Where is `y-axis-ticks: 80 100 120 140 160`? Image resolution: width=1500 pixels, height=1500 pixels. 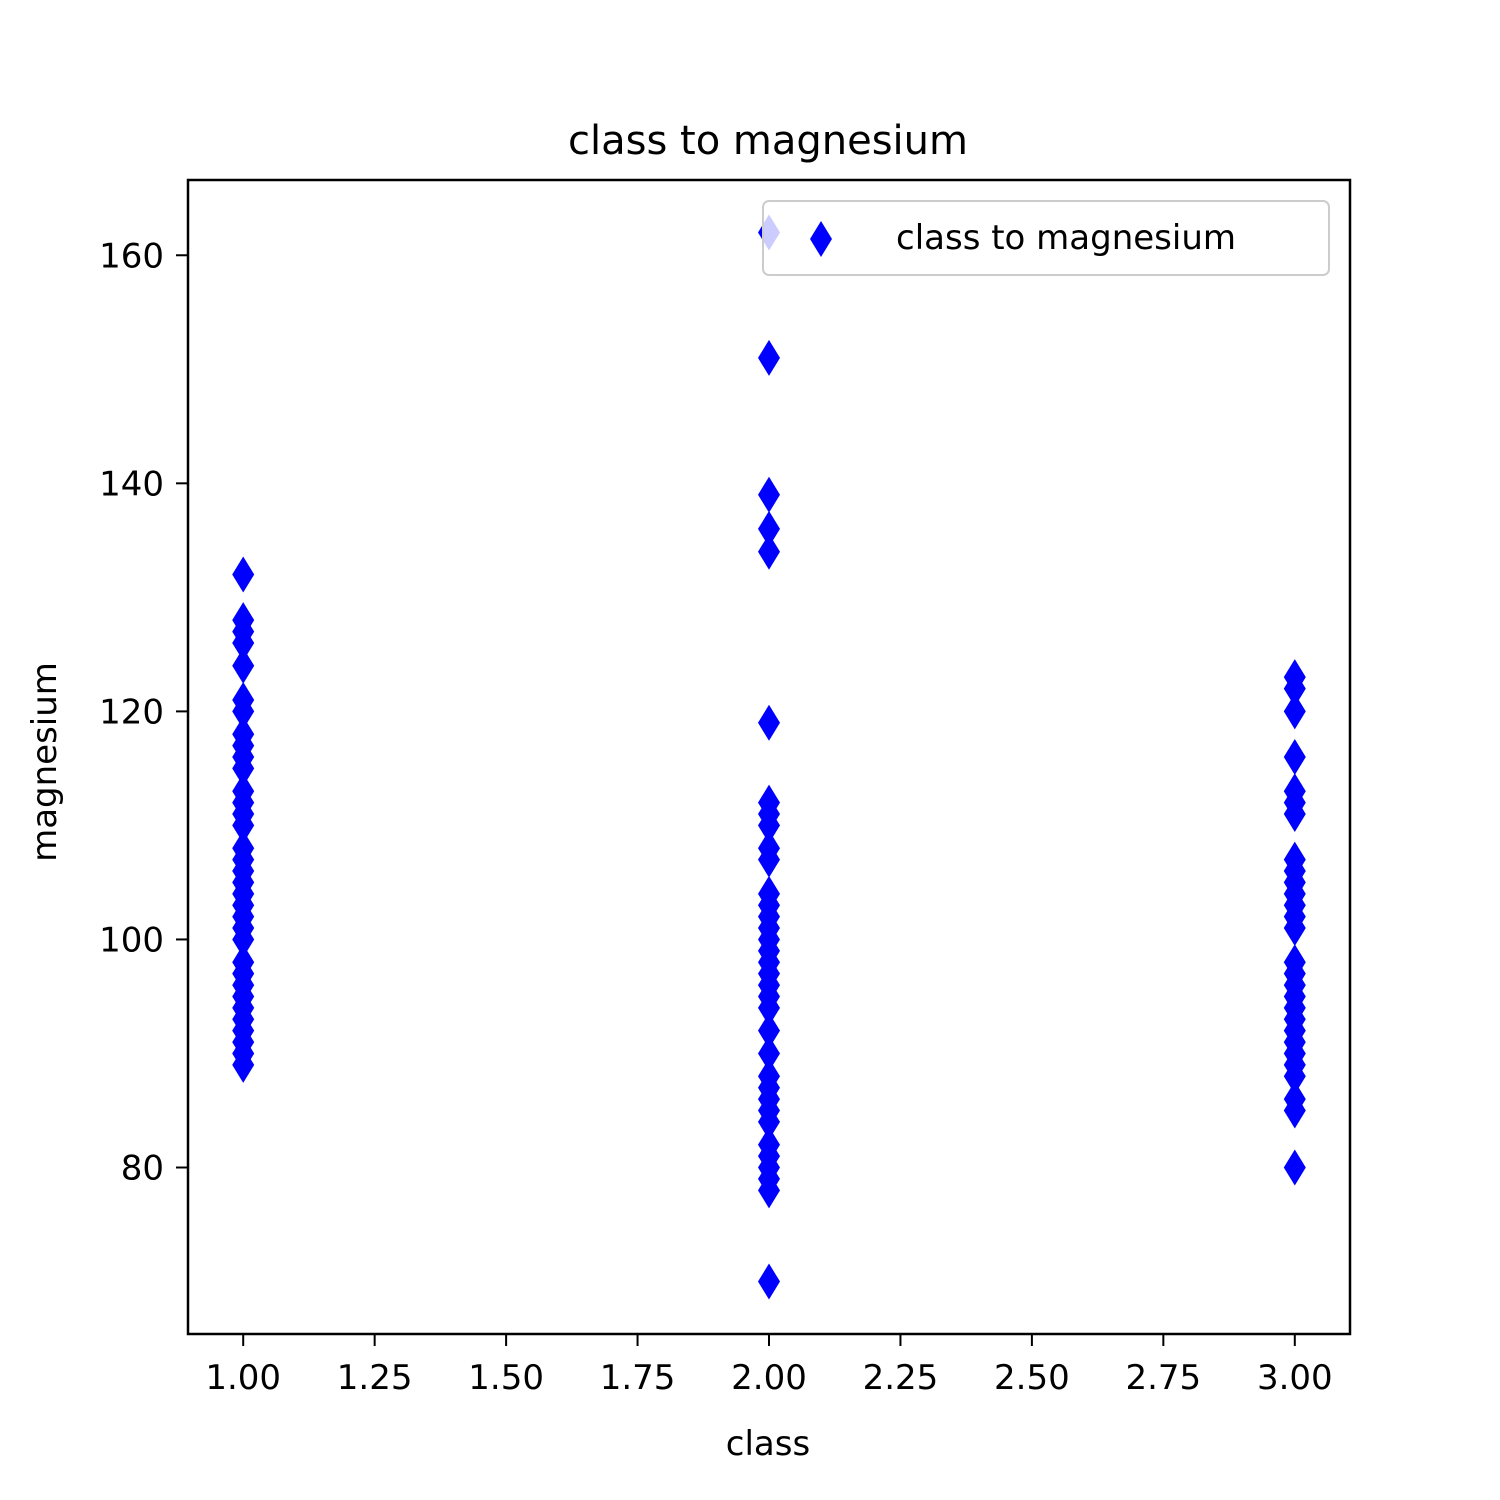
y-axis-ticks: 80 100 120 140 160 is located at coordinates (143, 712).